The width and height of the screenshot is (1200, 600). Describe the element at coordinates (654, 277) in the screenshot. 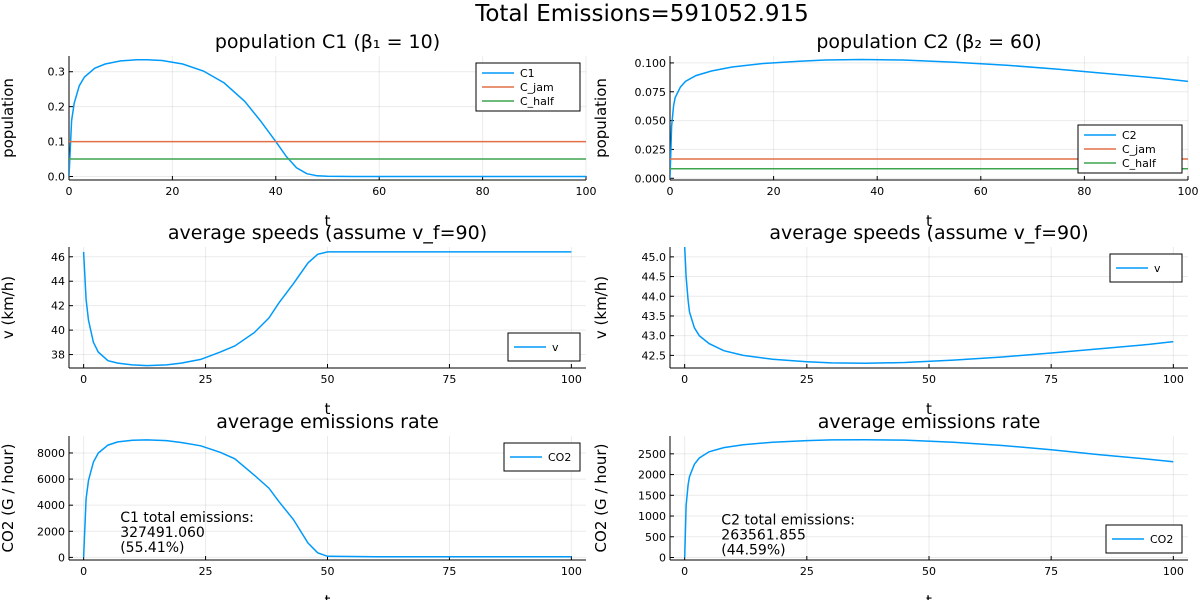

I see `c2_speed-ytick-label-4: 44.5` at that location.